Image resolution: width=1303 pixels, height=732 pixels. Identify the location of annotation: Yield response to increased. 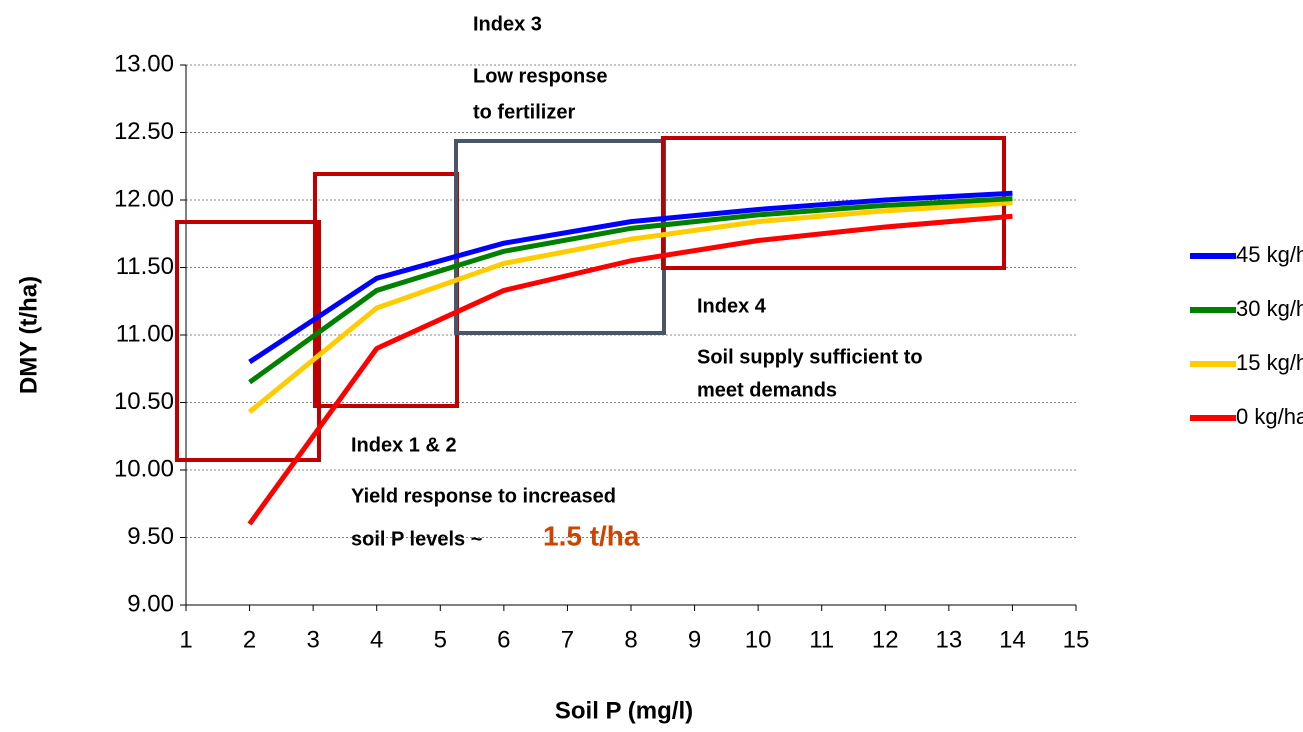
(483, 496).